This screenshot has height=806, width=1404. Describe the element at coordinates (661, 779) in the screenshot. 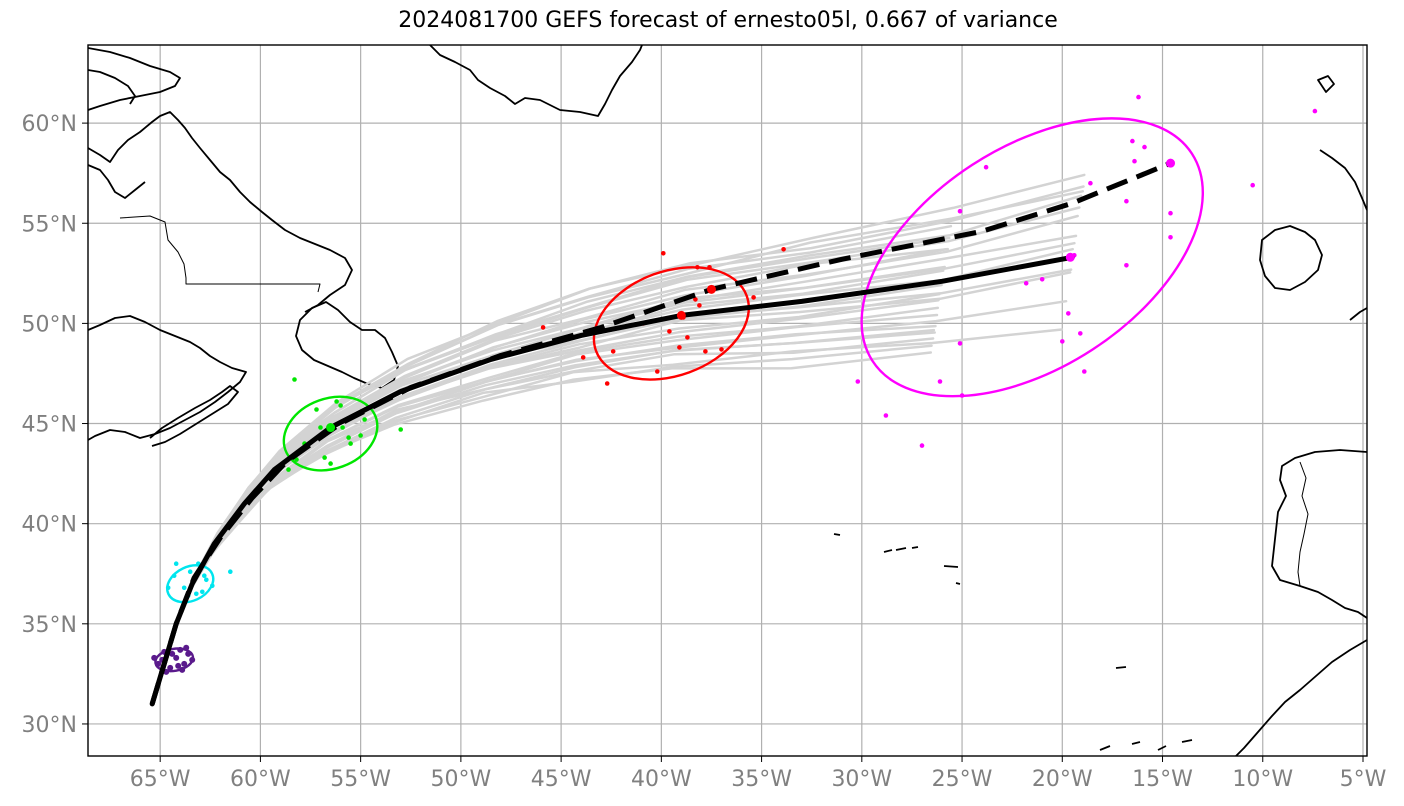

I see `lon-tick-label: 40°W` at that location.